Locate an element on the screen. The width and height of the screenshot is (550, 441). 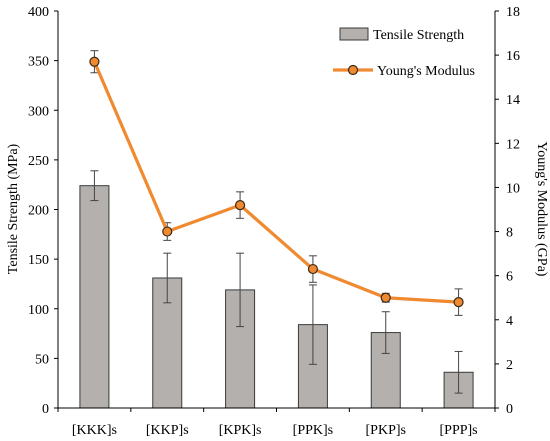
y-left-tick-label-8: 400 is located at coordinates (38, 12).